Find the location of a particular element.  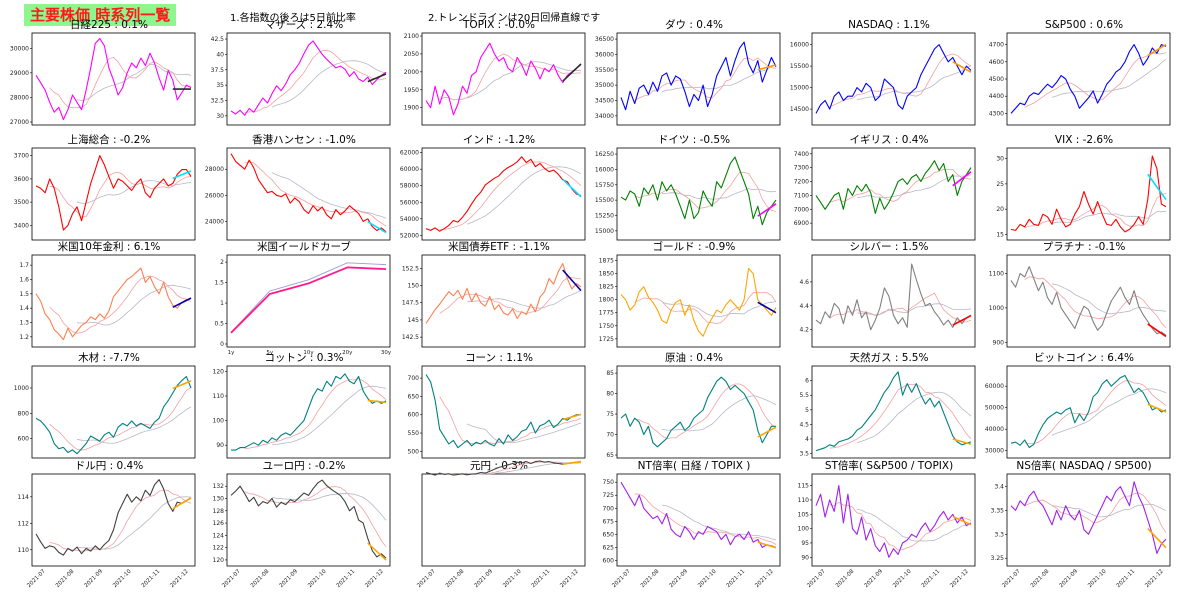

chart-plot: 4.2 4.4 4.6 is located at coordinates (887, 301).